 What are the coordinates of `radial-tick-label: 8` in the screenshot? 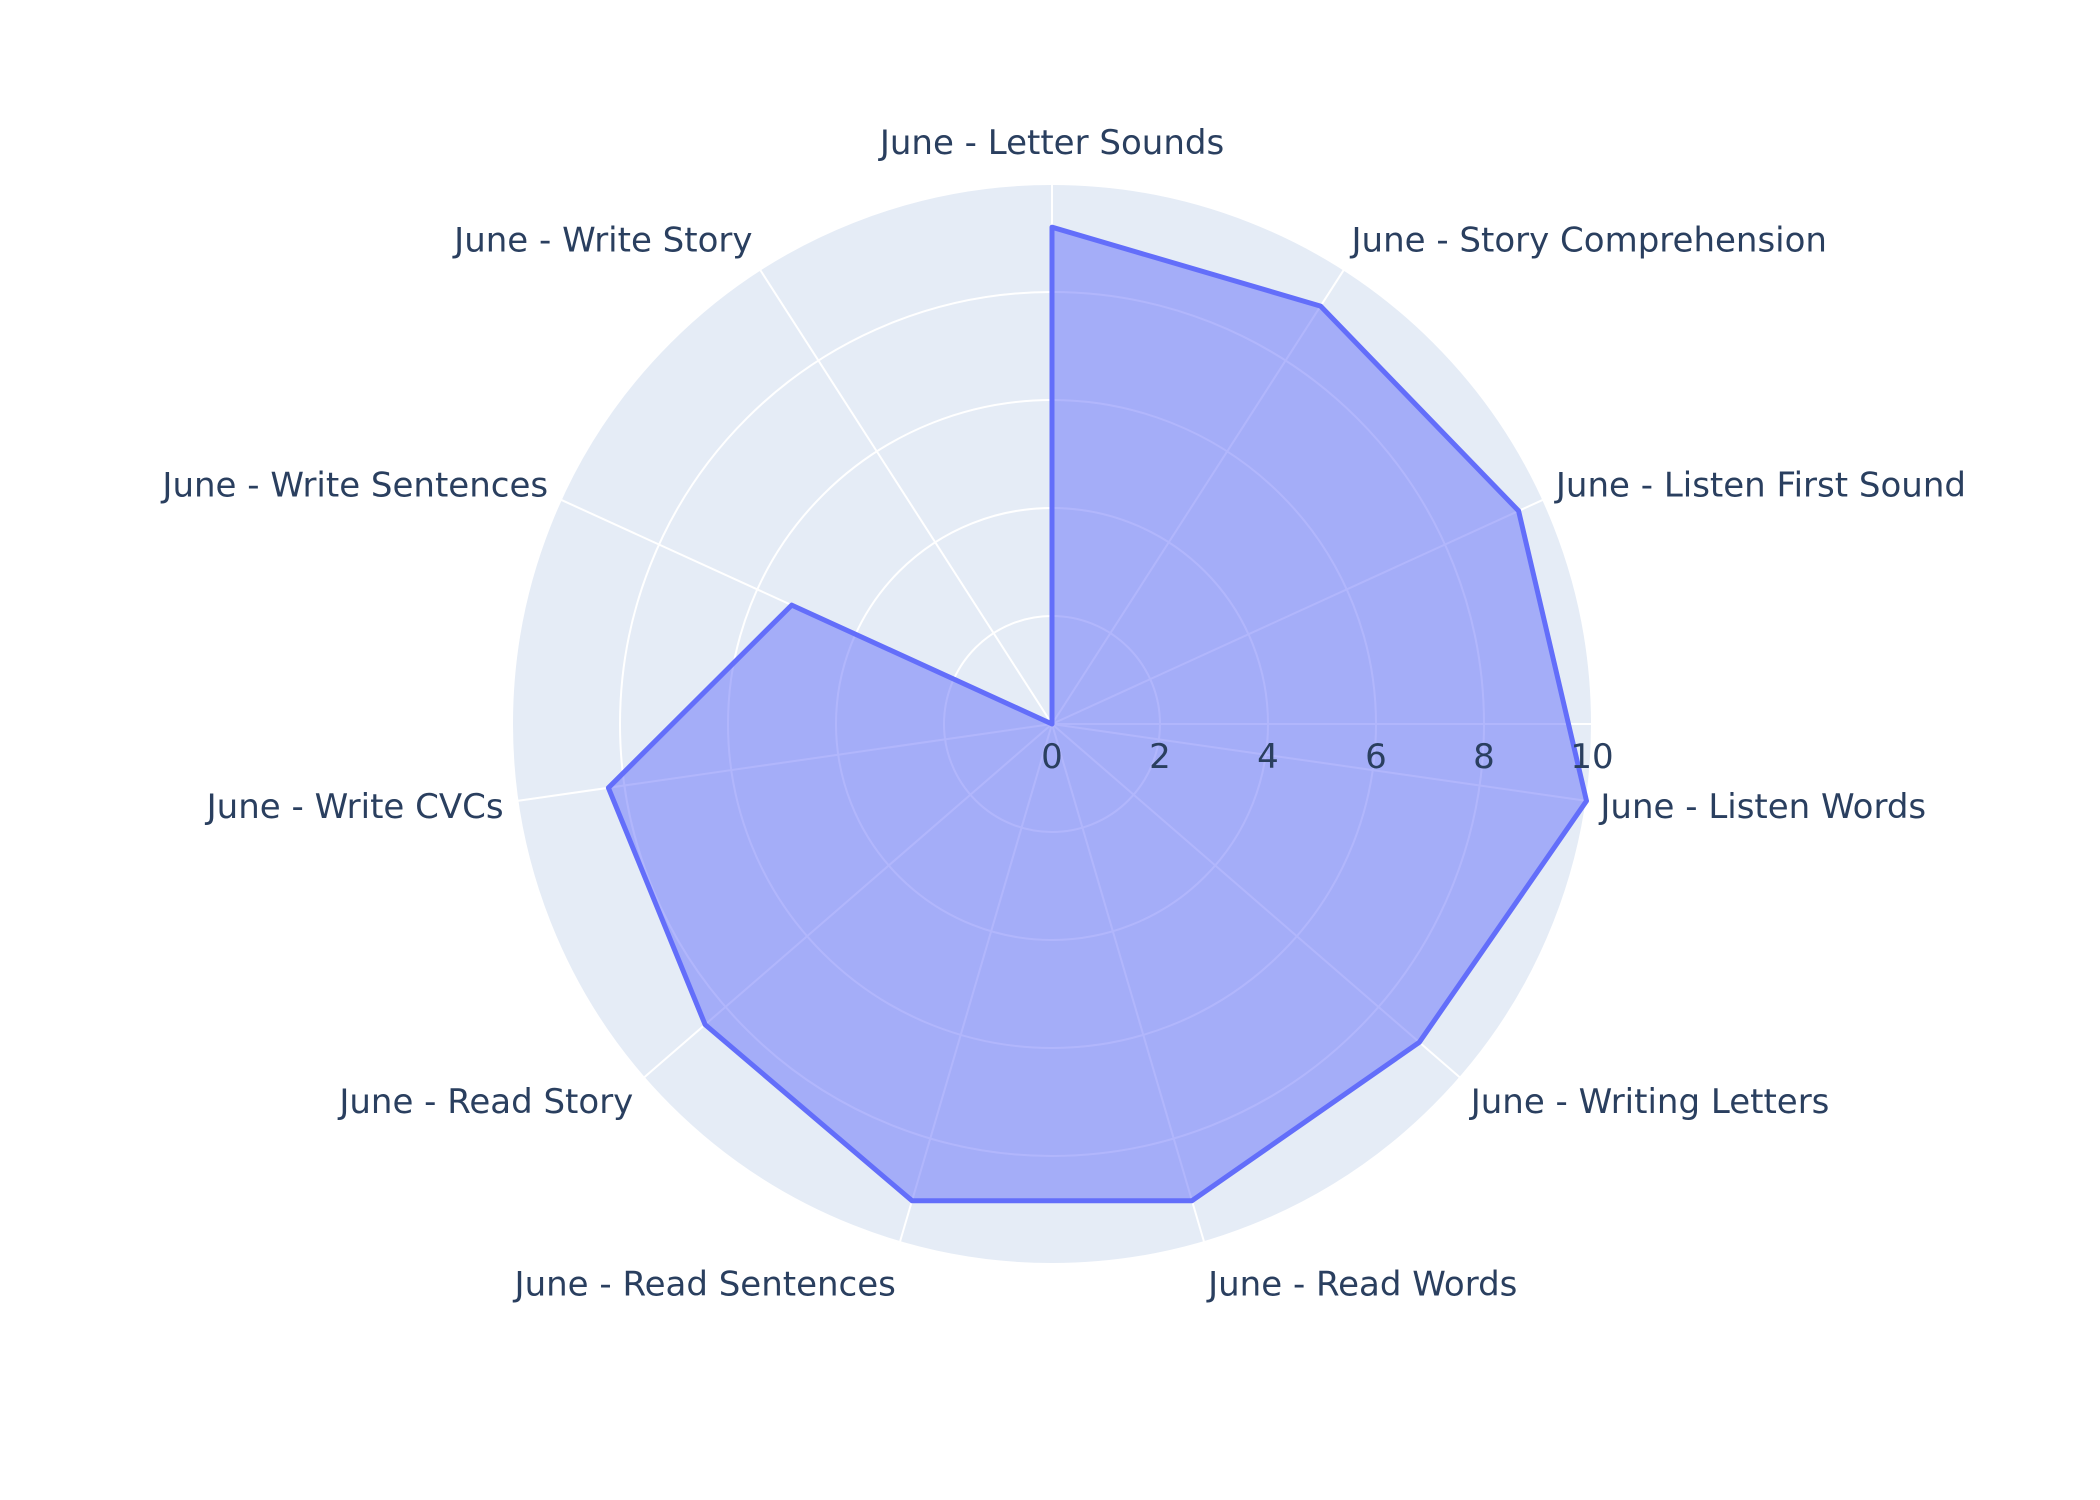 It's located at (1484, 757).